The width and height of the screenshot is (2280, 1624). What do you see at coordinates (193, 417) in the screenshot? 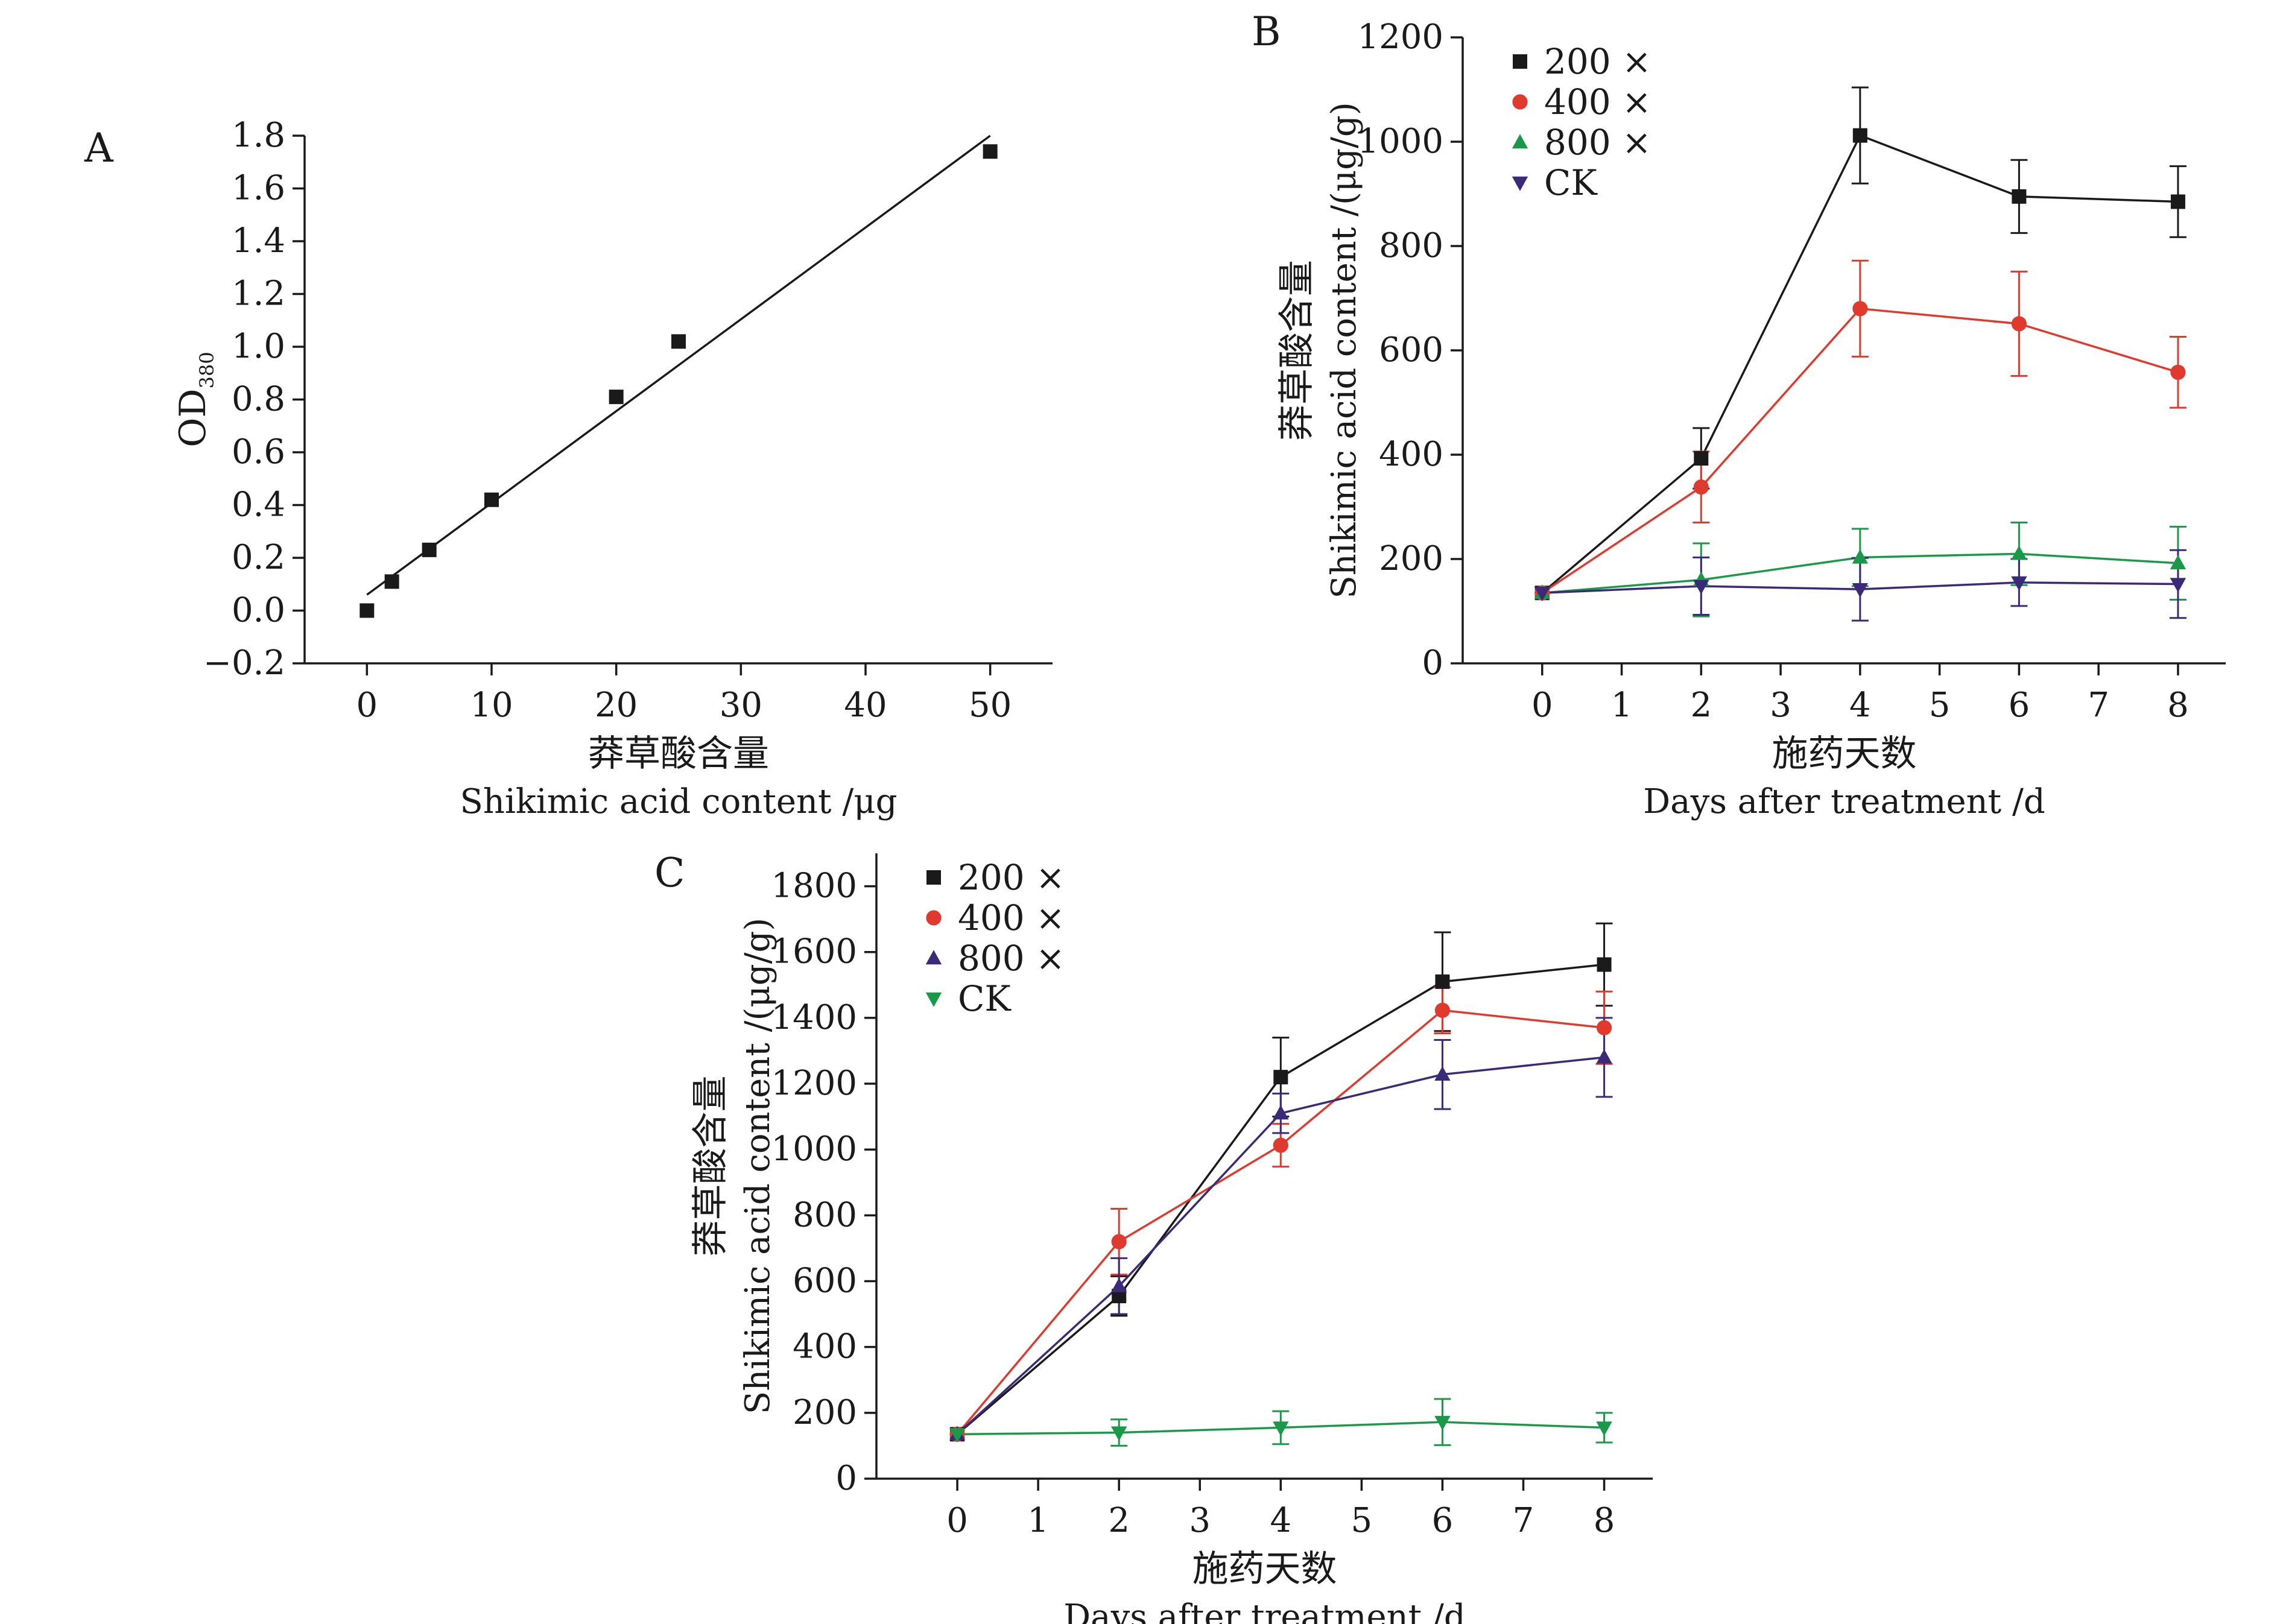
I see `y-axis-title-main: OD` at bounding box center [193, 417].